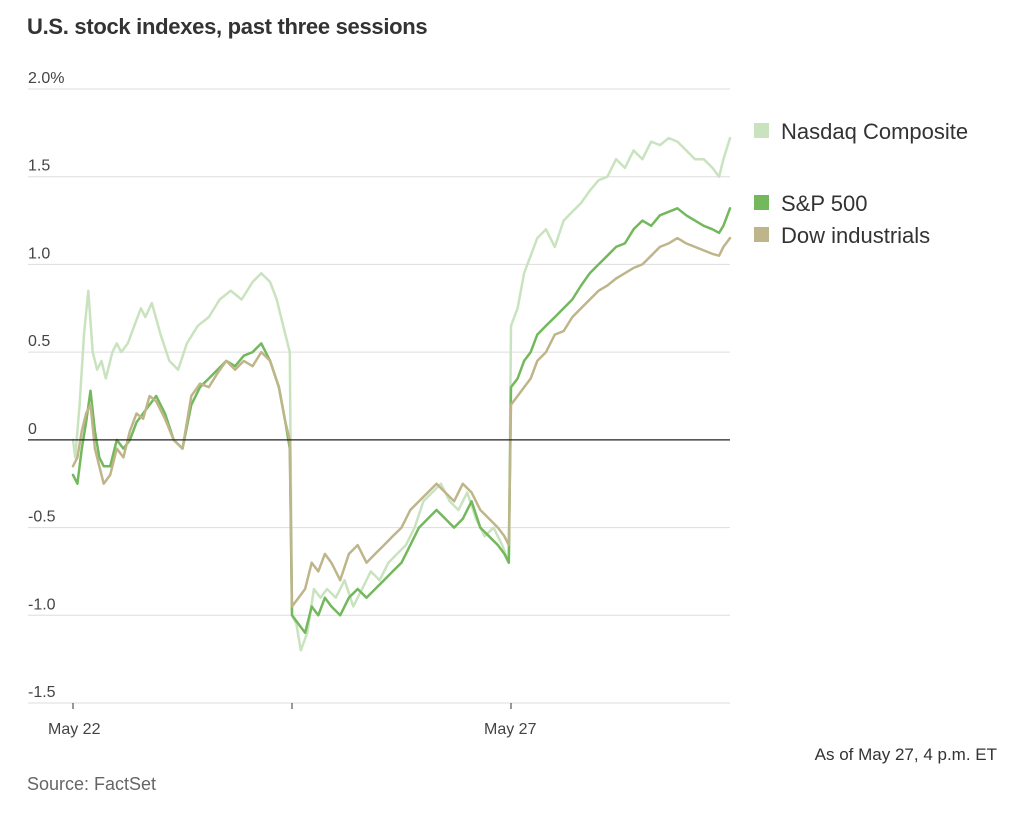 Image resolution: width=1024 pixels, height=815 pixels. What do you see at coordinates (46, 78) in the screenshot?
I see `y-tick-label: 2.0%` at bounding box center [46, 78].